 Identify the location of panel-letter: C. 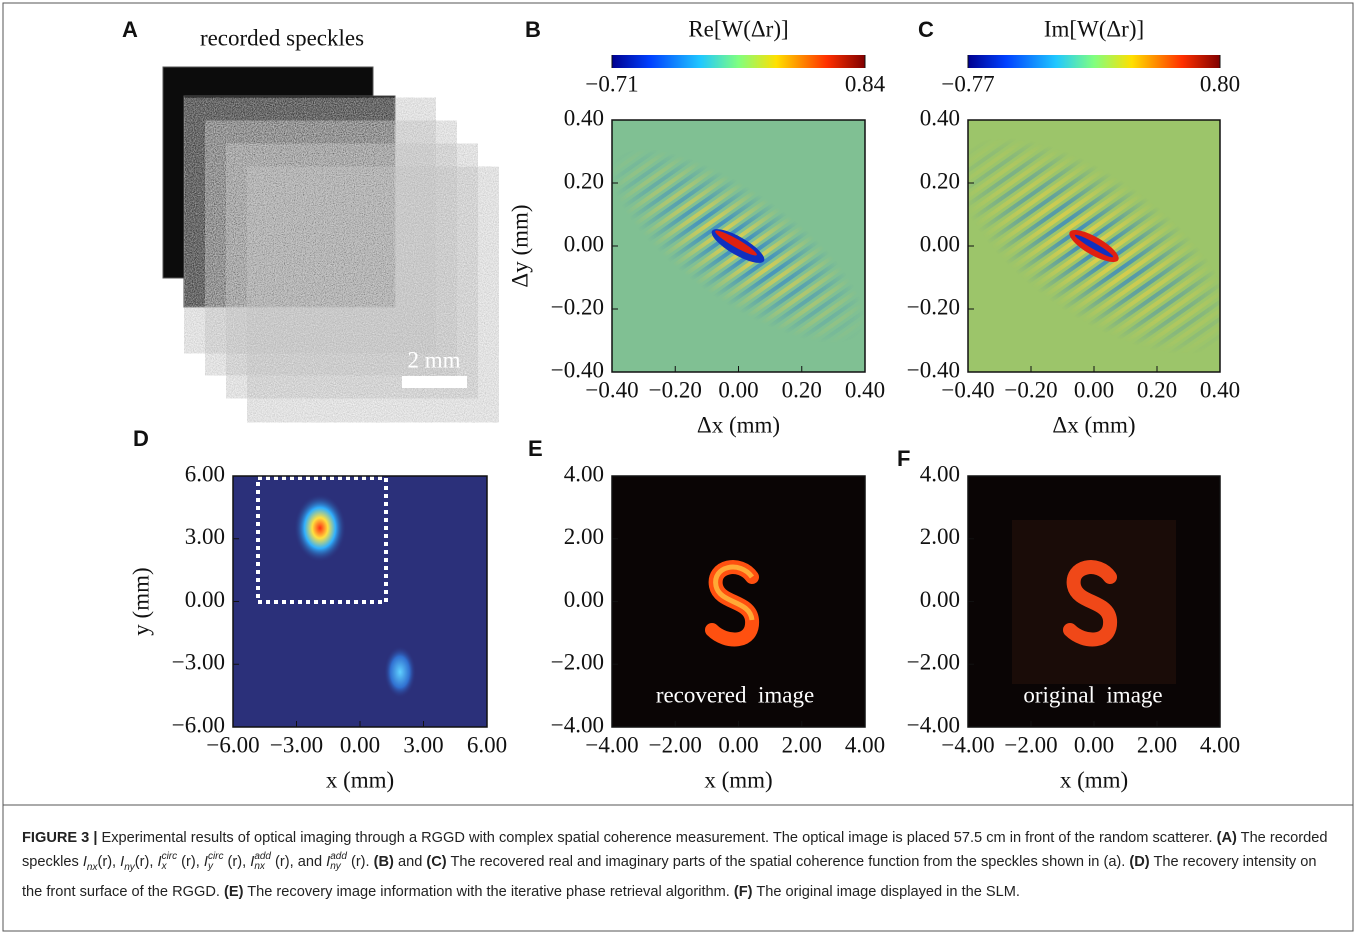
(926, 29).